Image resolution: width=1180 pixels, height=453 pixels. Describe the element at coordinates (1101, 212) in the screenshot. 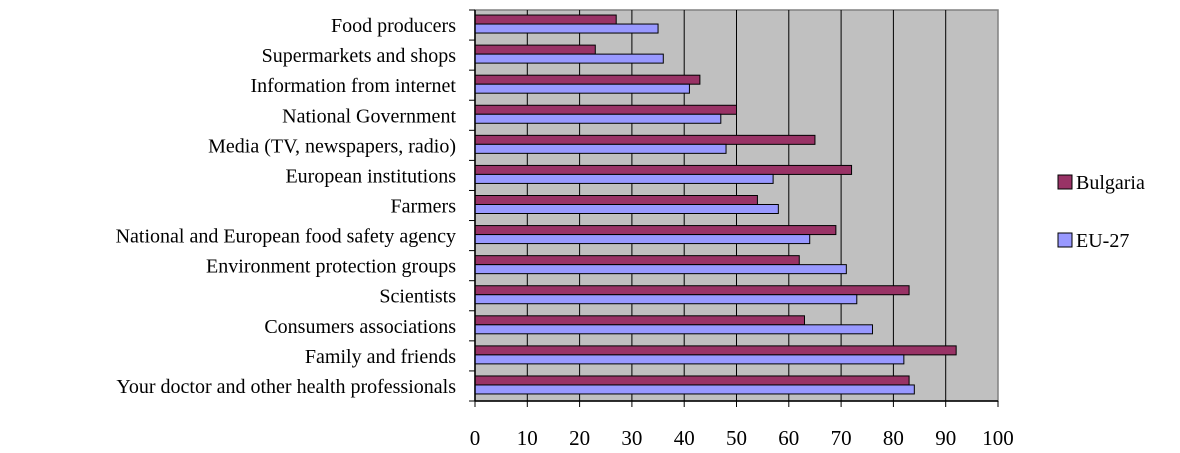

I see `legend: Bulgaria EU-27` at that location.